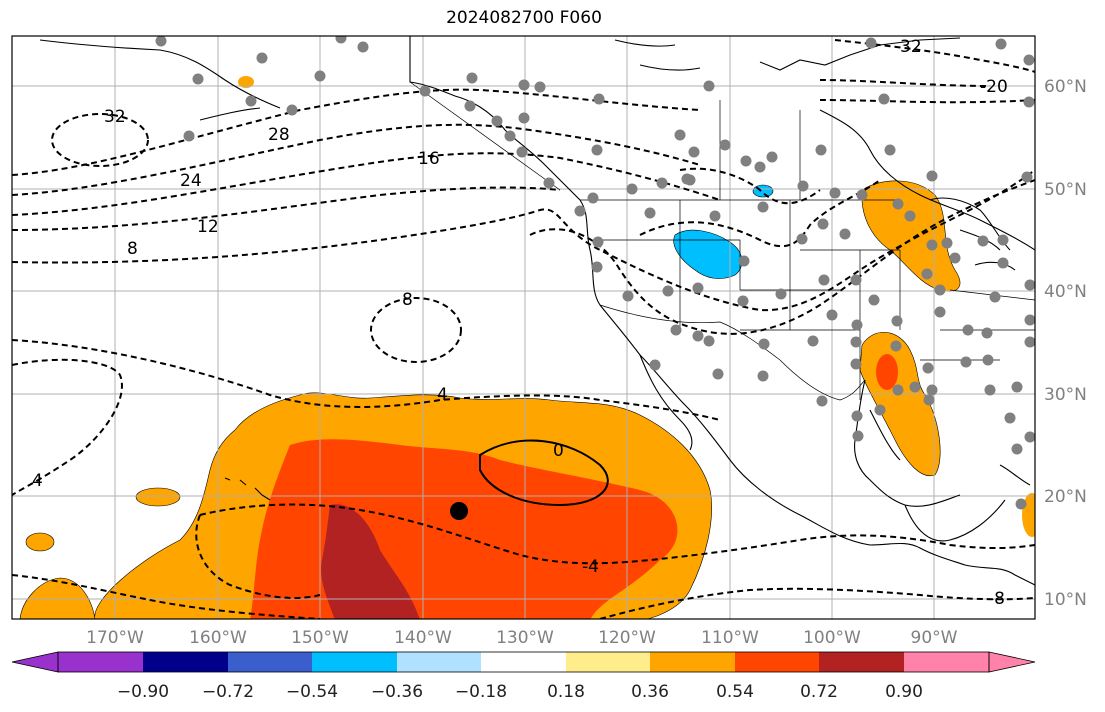 The image size is (1105, 712). What do you see at coordinates (590, 567) in the screenshot?
I see `contour-label: -4` at bounding box center [590, 567].